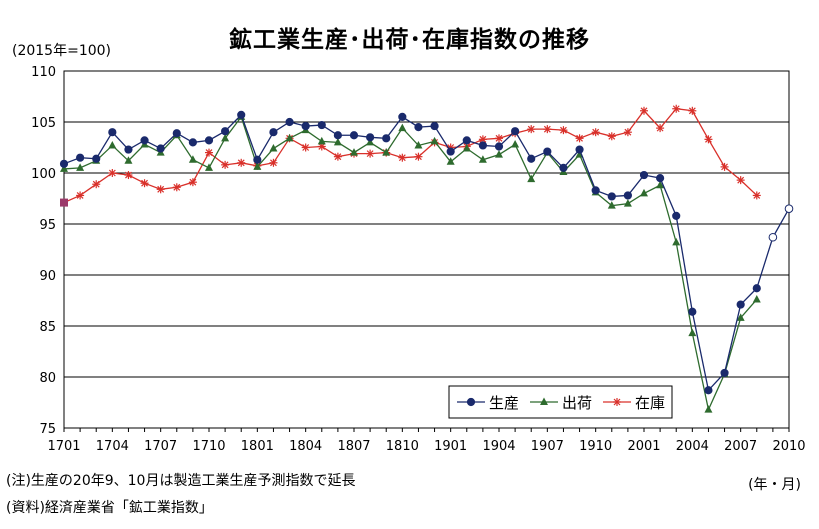 The image size is (819, 529). Describe the element at coordinates (63, 446) in the screenshot. I see `x-tick-label: 1701` at that location.